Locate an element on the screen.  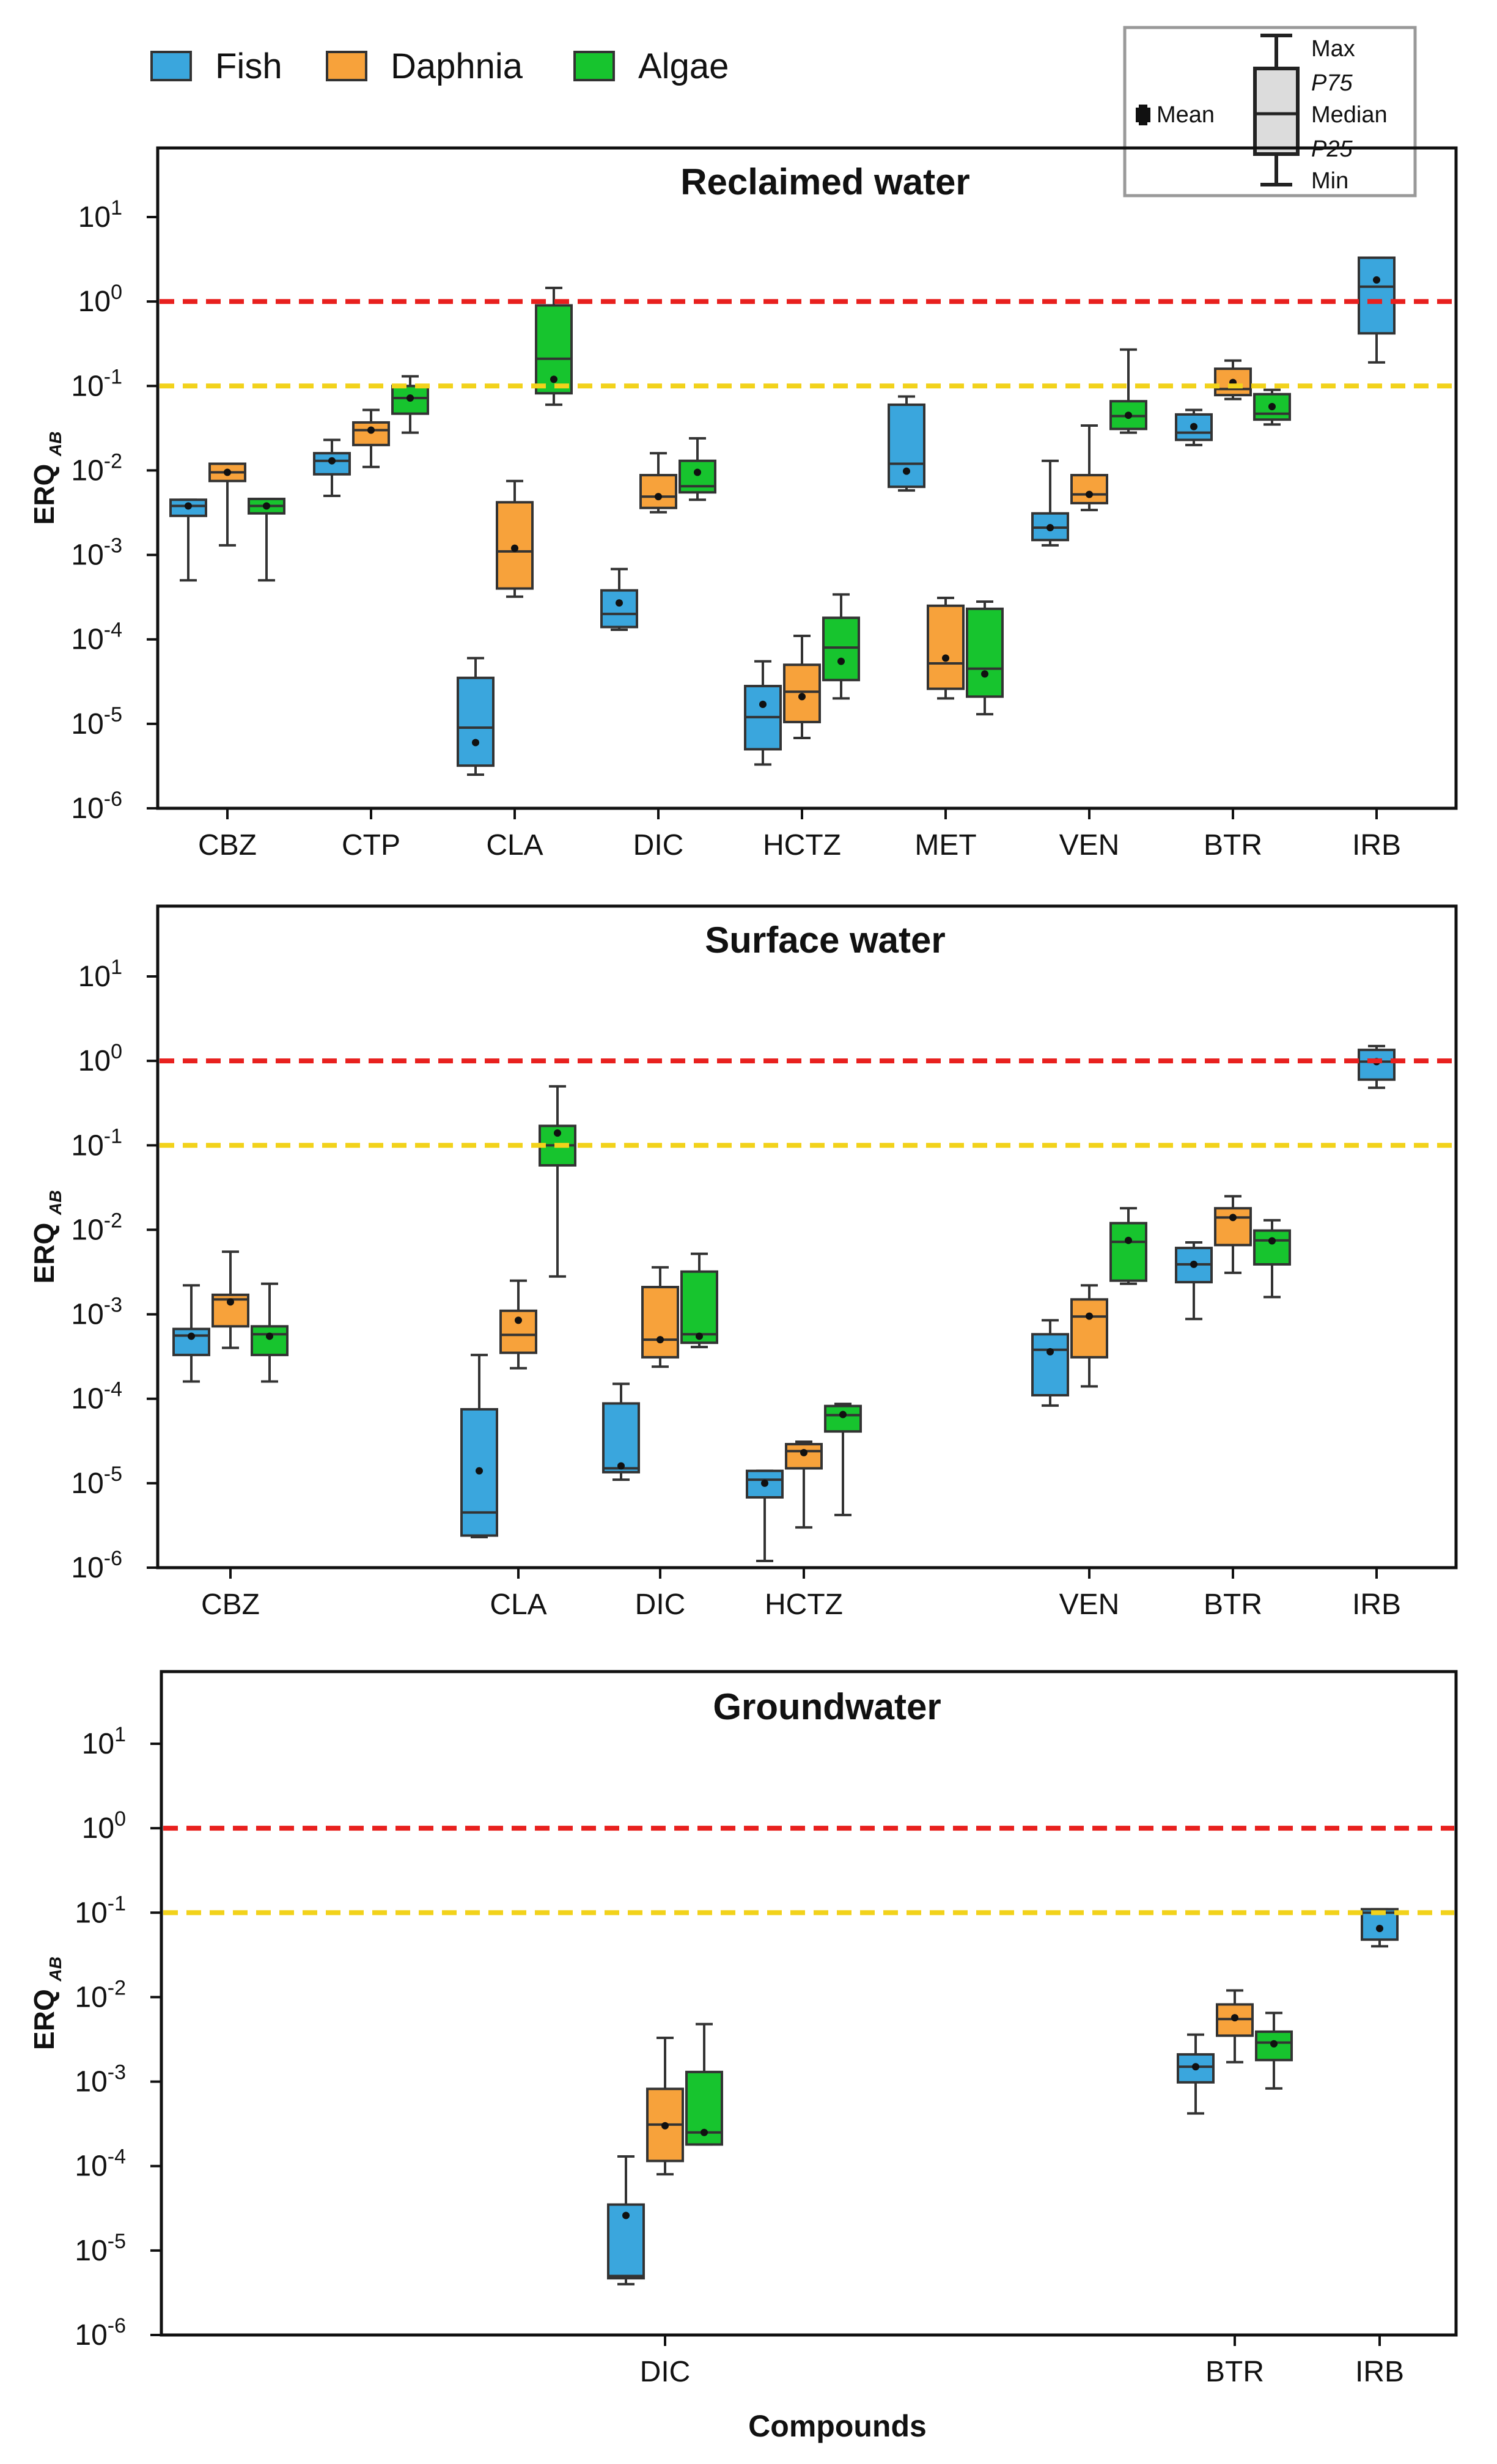
legend: Fish Daphnia Algae is located at coordinates (439, 66).